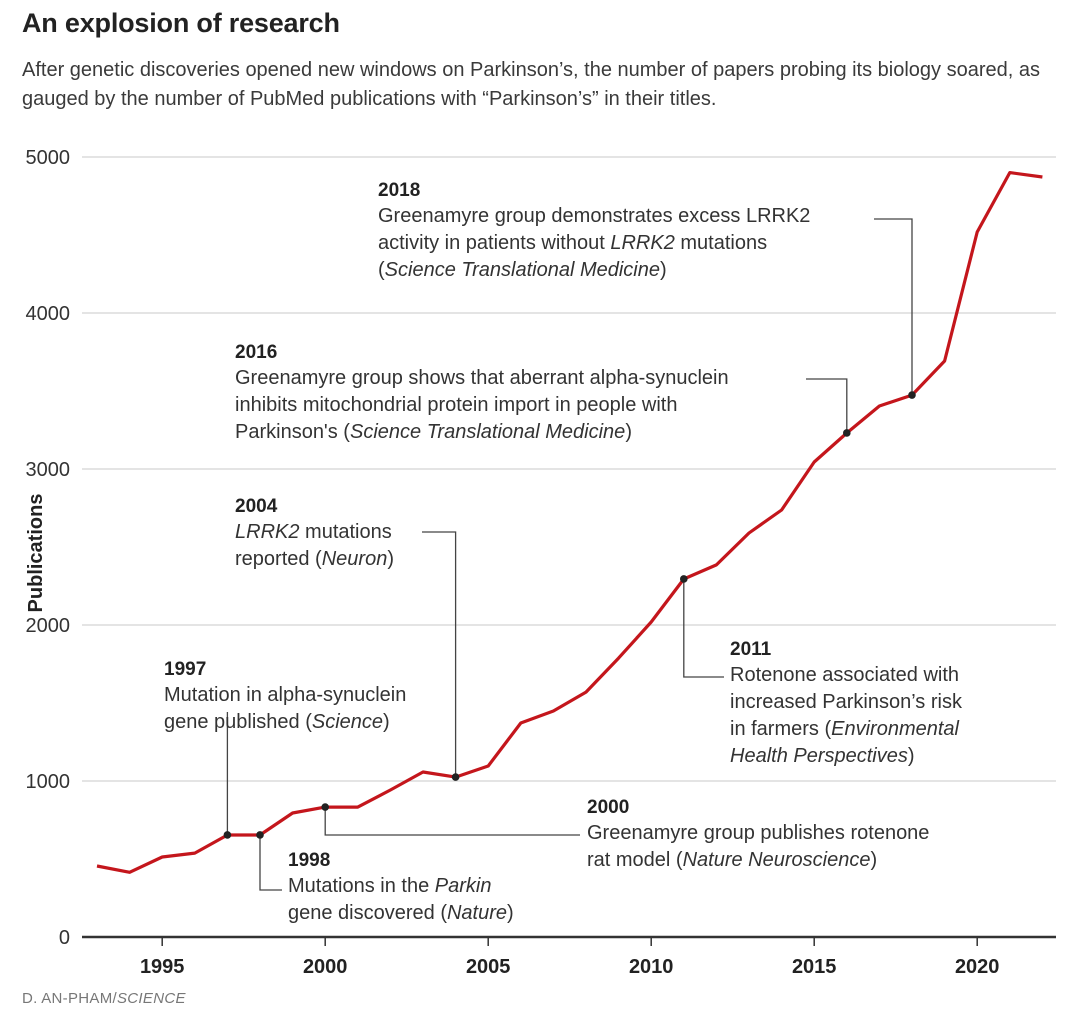  Describe the element at coordinates (270, 862) in the screenshot. I see `leader-line-1998` at that location.